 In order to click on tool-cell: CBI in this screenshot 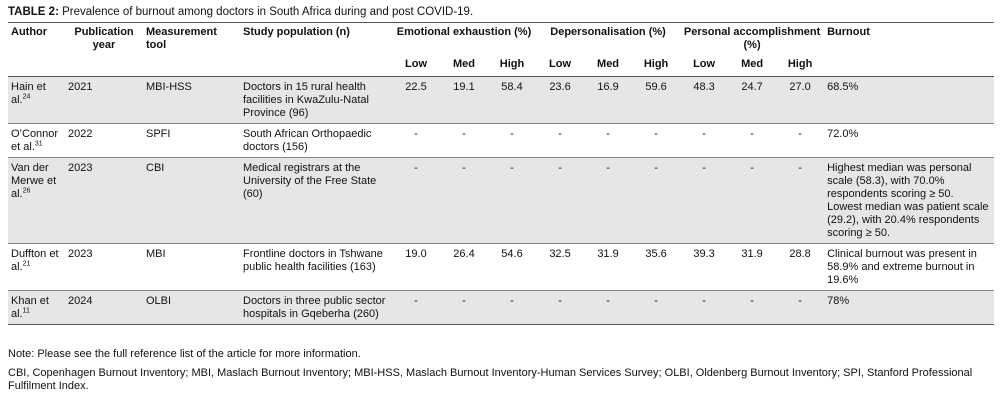, I will do `click(155, 168)`.